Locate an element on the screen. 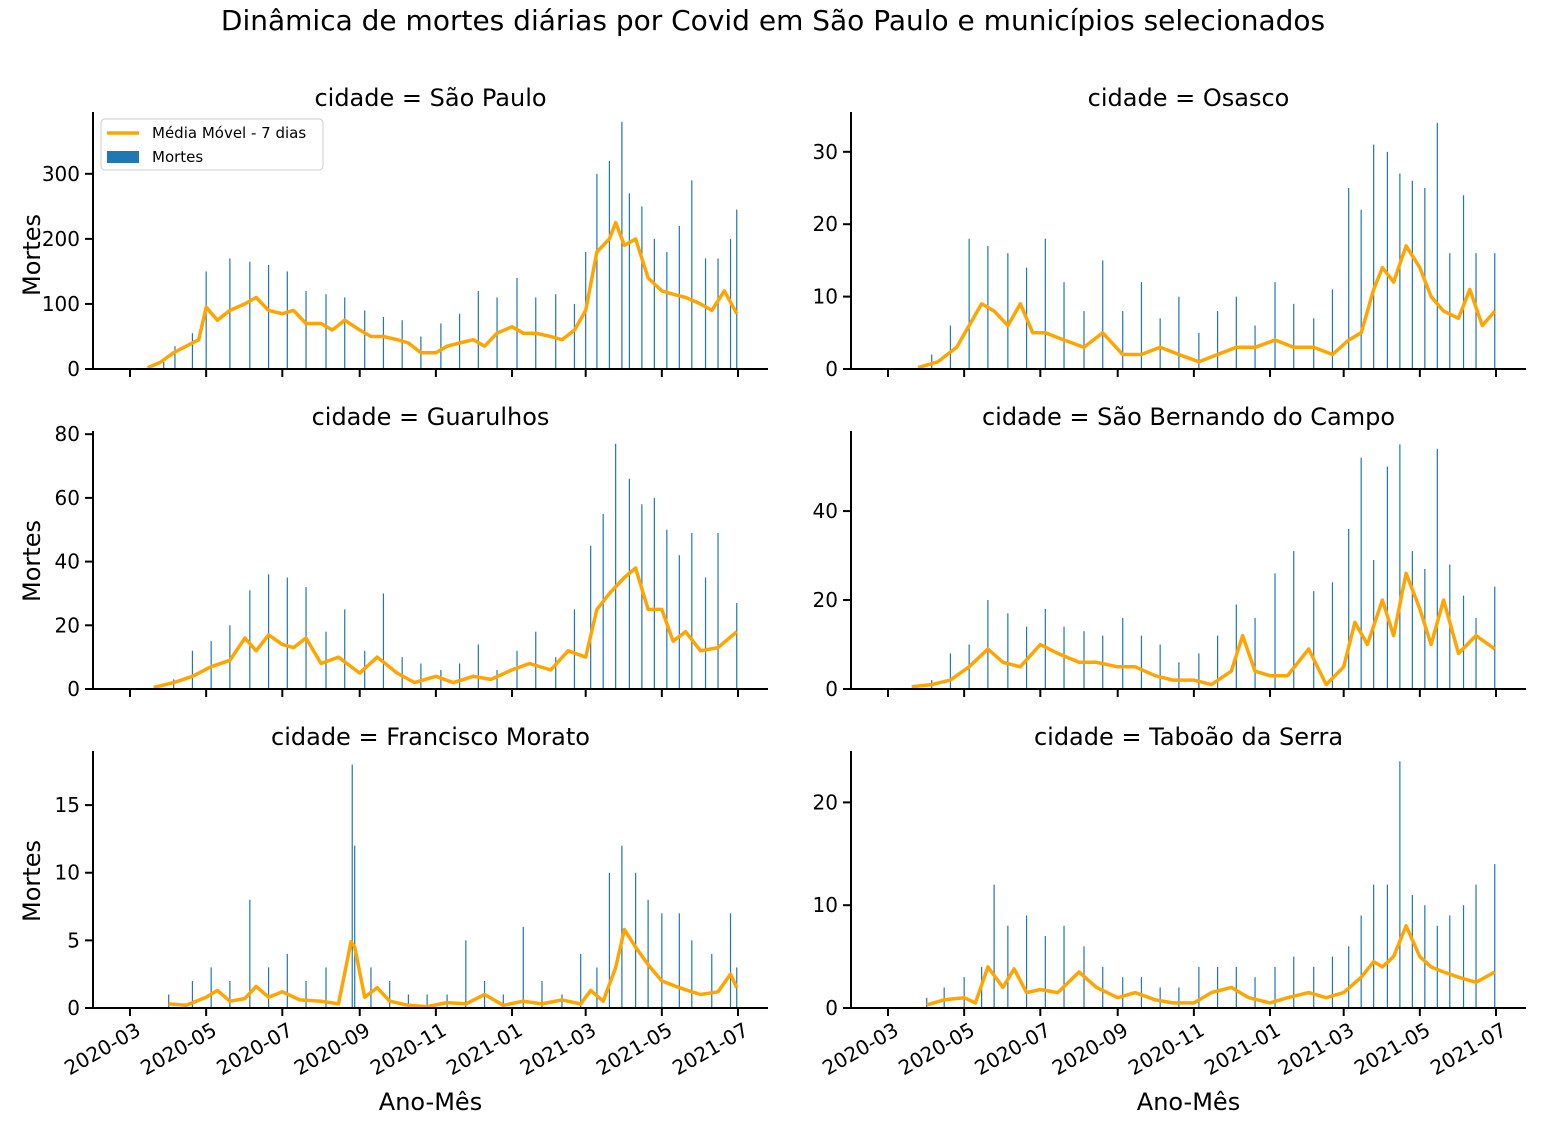 The image size is (1547, 1122). legend-bar-swatch is located at coordinates (123, 157).